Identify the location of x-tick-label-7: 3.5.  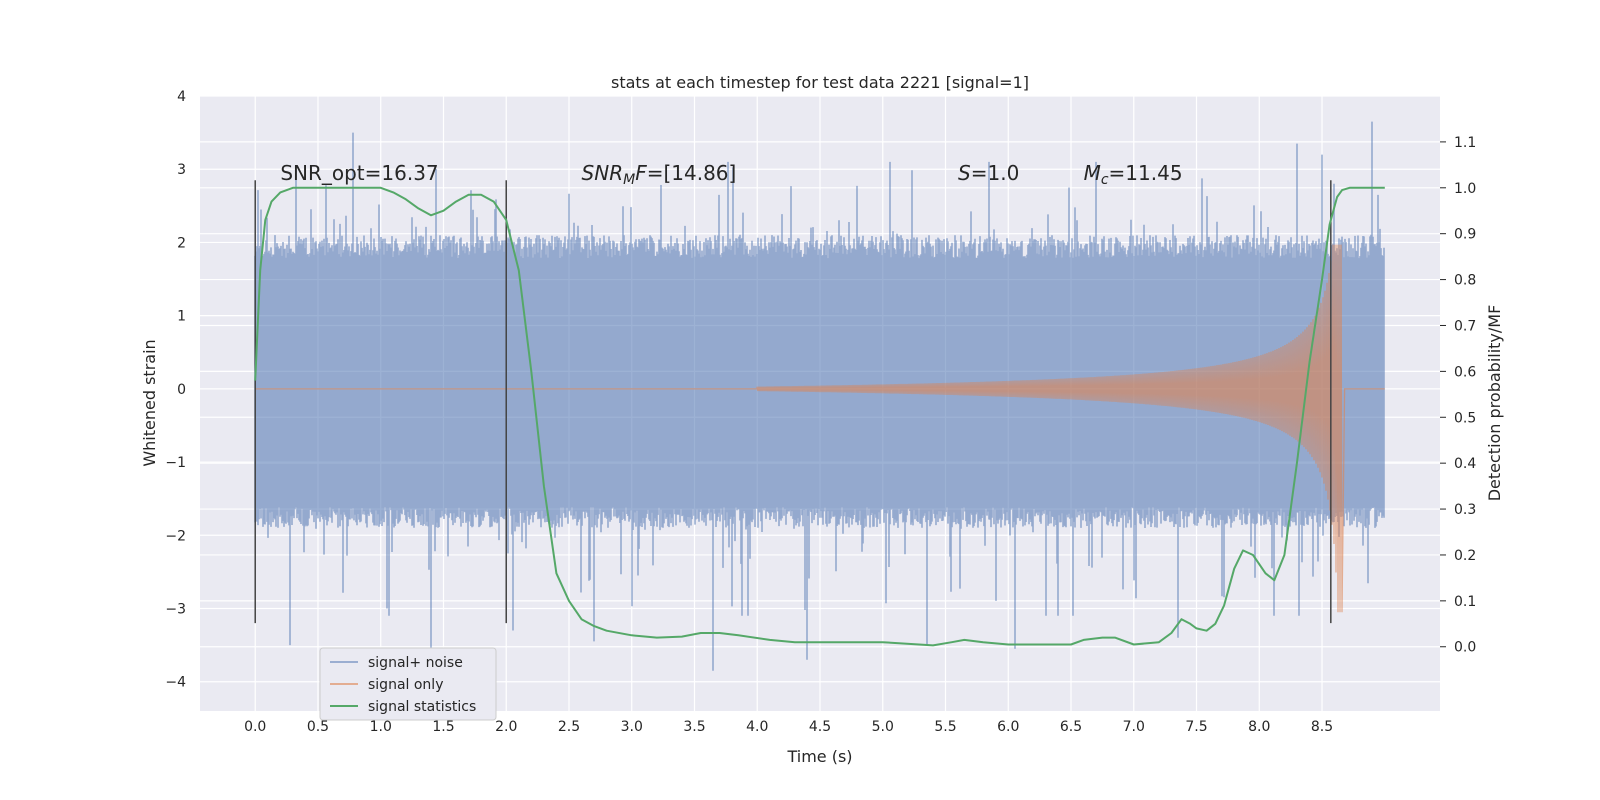
(694, 727).